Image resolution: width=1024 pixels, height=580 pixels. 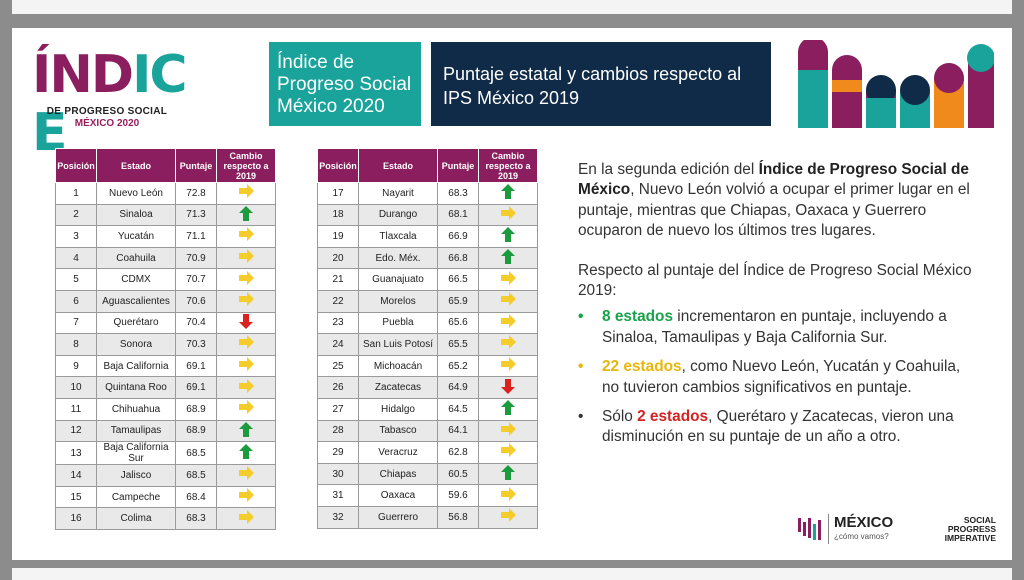 What do you see at coordinates (458, 387) in the screenshot?
I see `score-cell: 64.9` at bounding box center [458, 387].